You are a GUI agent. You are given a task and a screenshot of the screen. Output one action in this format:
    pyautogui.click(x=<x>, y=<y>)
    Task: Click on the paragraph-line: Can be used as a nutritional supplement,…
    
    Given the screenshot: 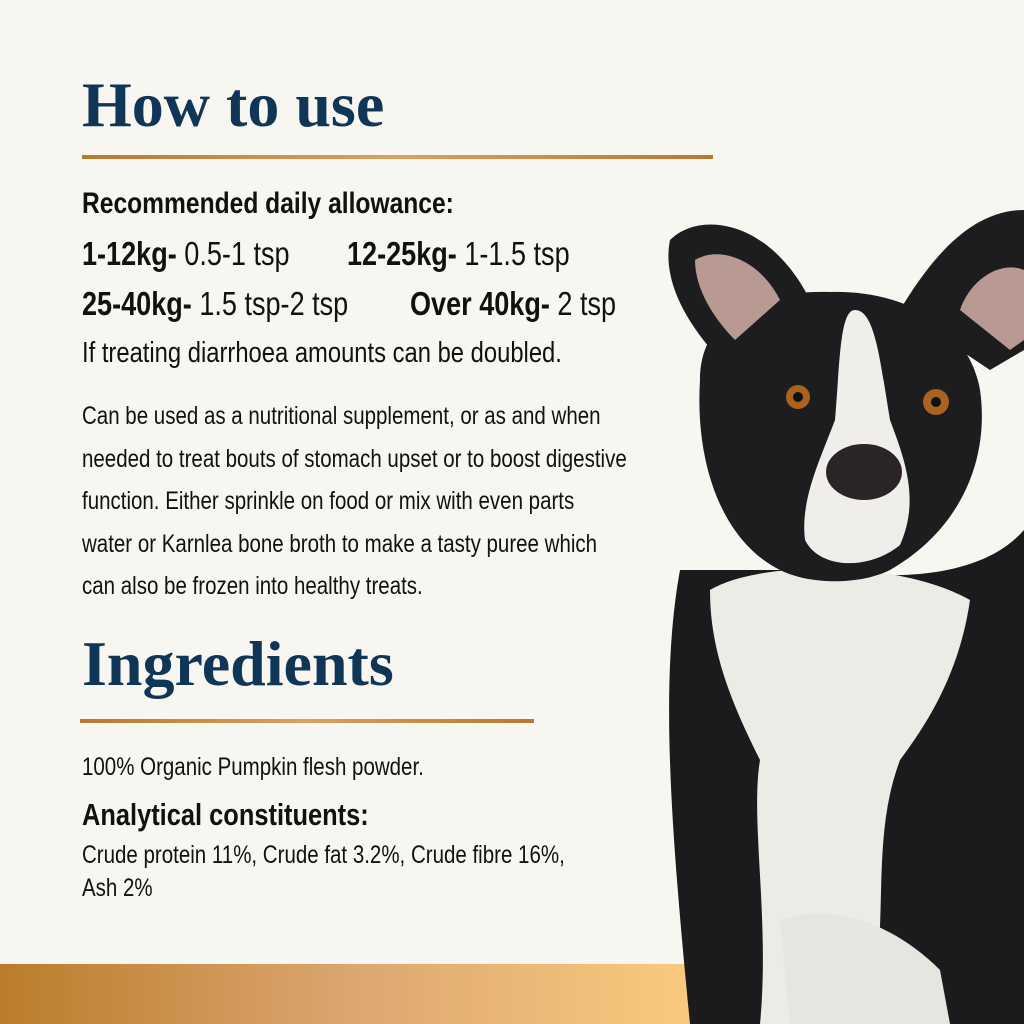 What is the action you would take?
    pyautogui.click(x=341, y=416)
    